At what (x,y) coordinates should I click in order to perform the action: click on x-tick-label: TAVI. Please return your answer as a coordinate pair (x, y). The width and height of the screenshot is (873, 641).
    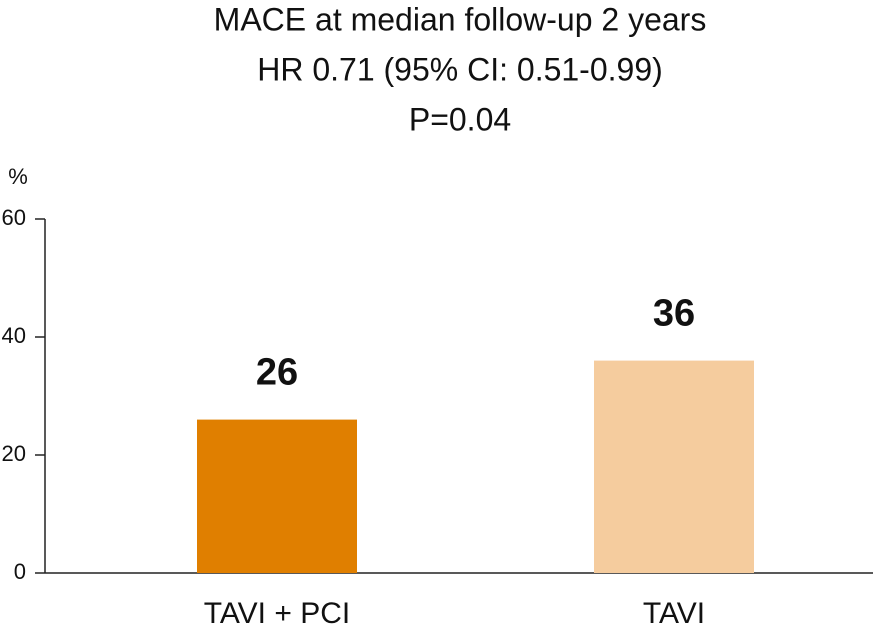
    Looking at the image, I should click on (674, 613).